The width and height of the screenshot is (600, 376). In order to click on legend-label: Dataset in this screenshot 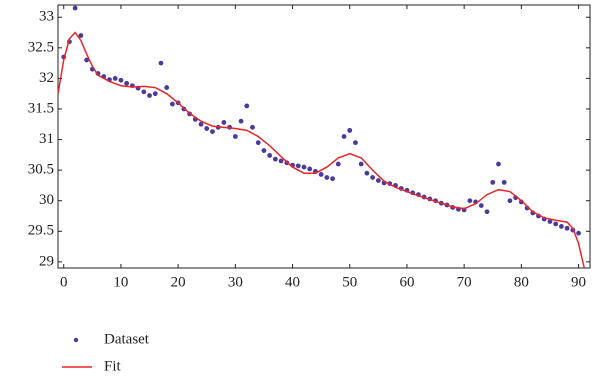, I will do `click(127, 339)`.